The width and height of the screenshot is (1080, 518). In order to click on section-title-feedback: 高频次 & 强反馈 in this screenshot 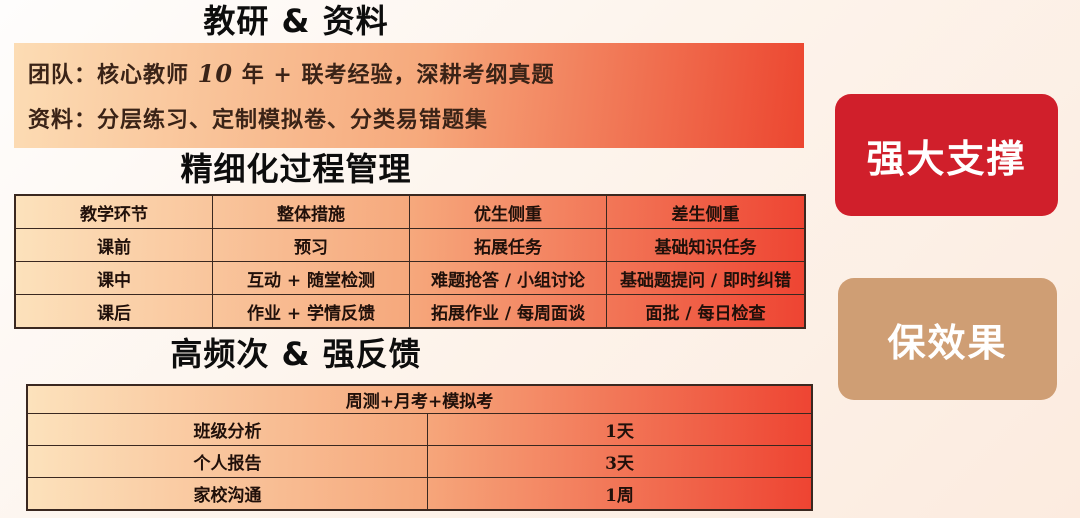, I will do `click(296, 354)`.